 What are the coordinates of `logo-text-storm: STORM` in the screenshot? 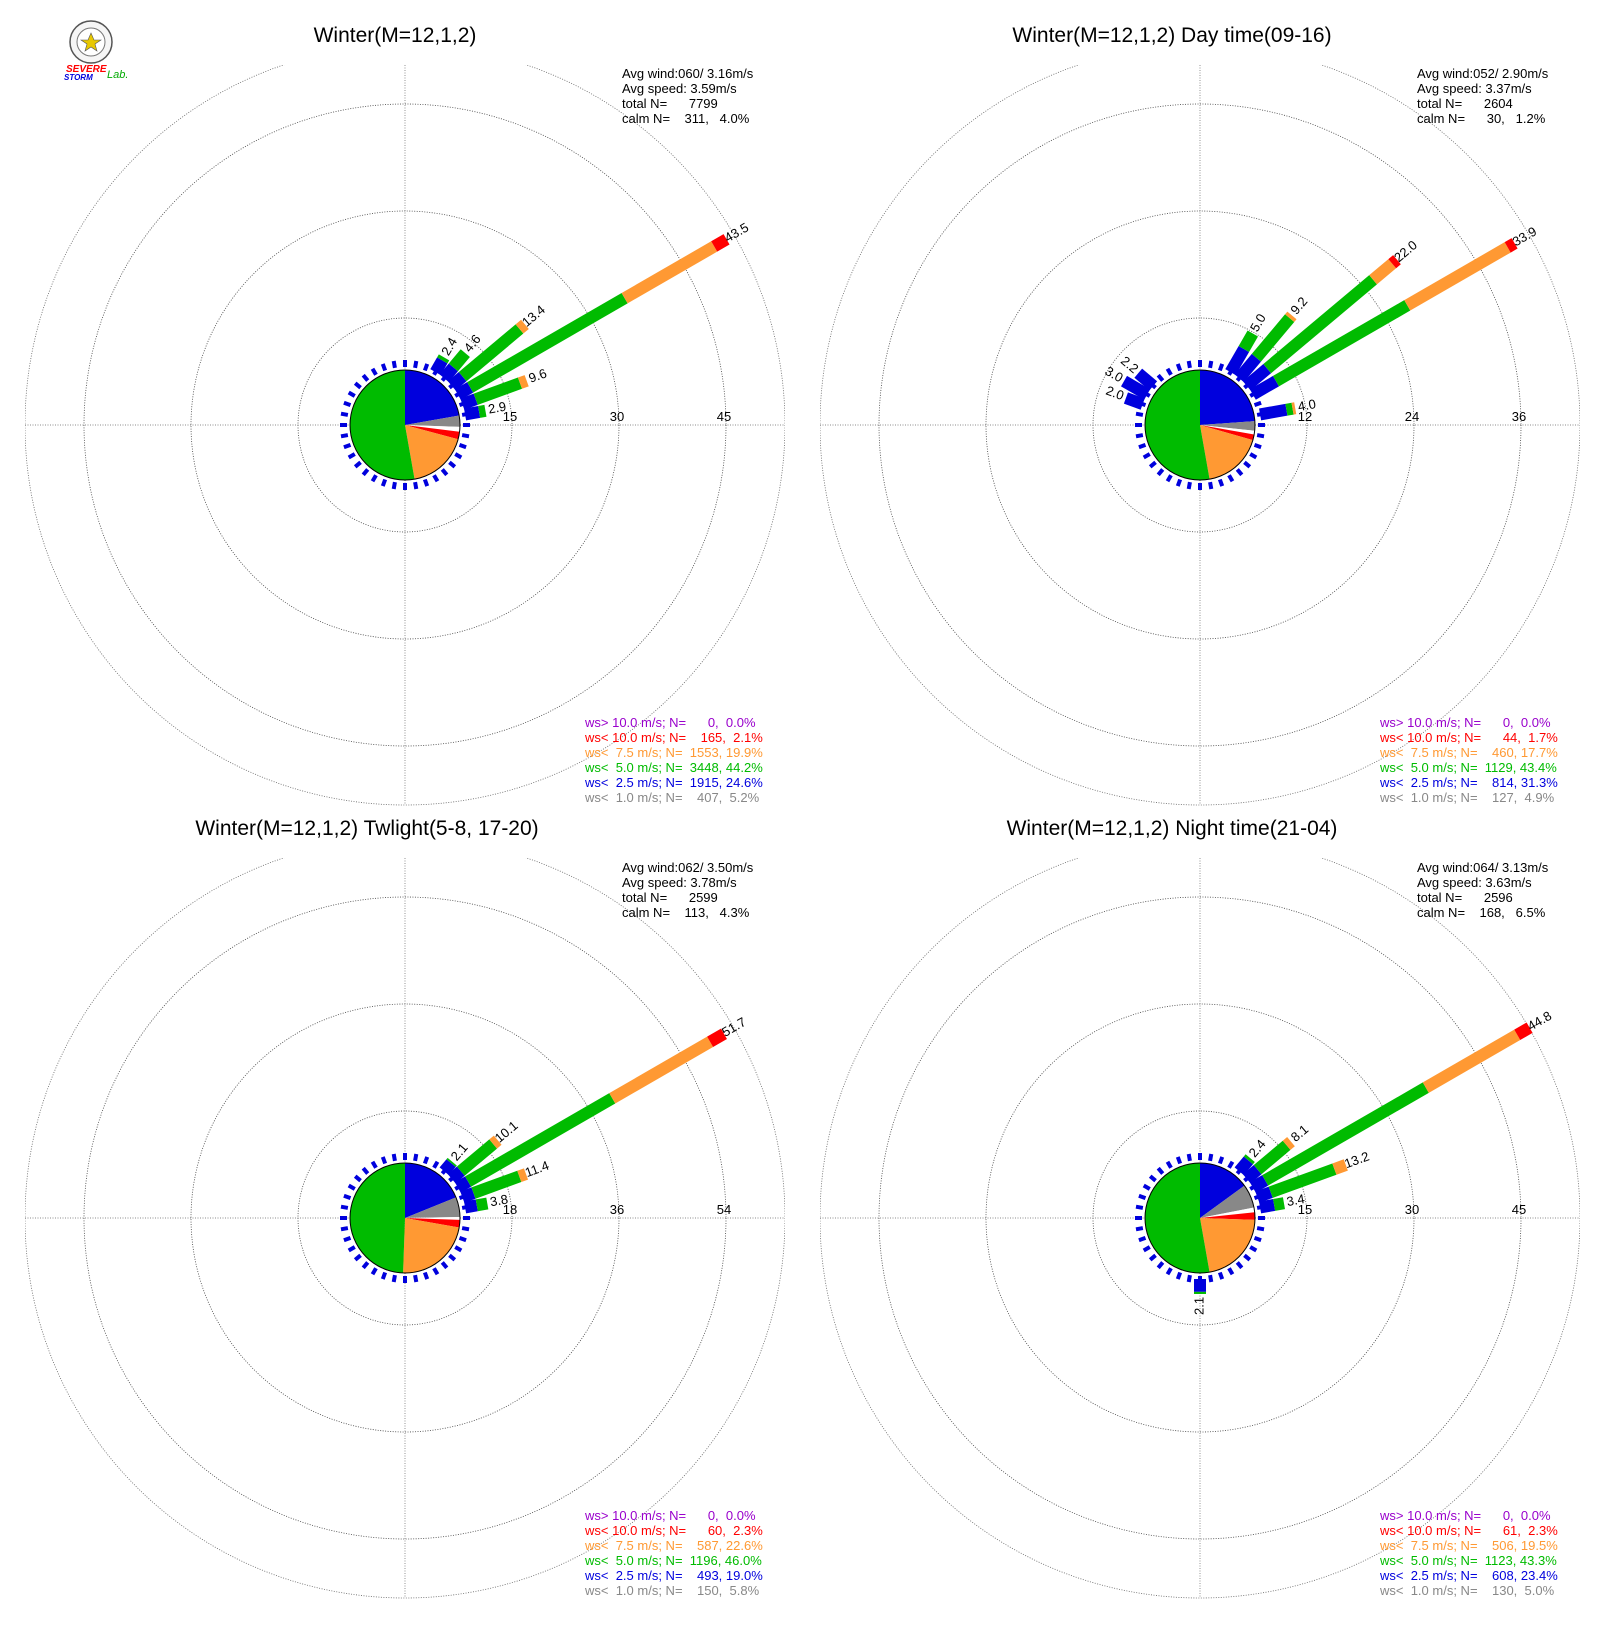 It's located at (78, 77).